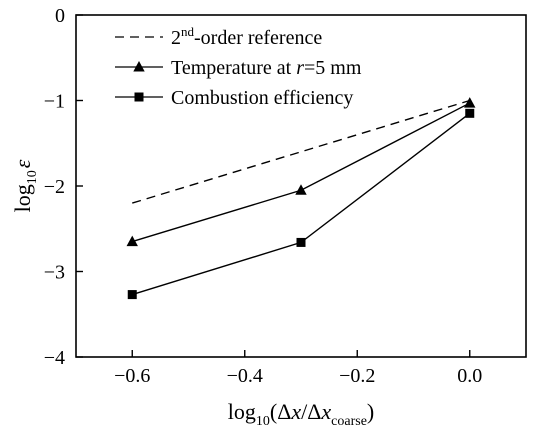 The width and height of the screenshot is (550, 434). I want to click on y-tick-label: −3, so click(54, 273).